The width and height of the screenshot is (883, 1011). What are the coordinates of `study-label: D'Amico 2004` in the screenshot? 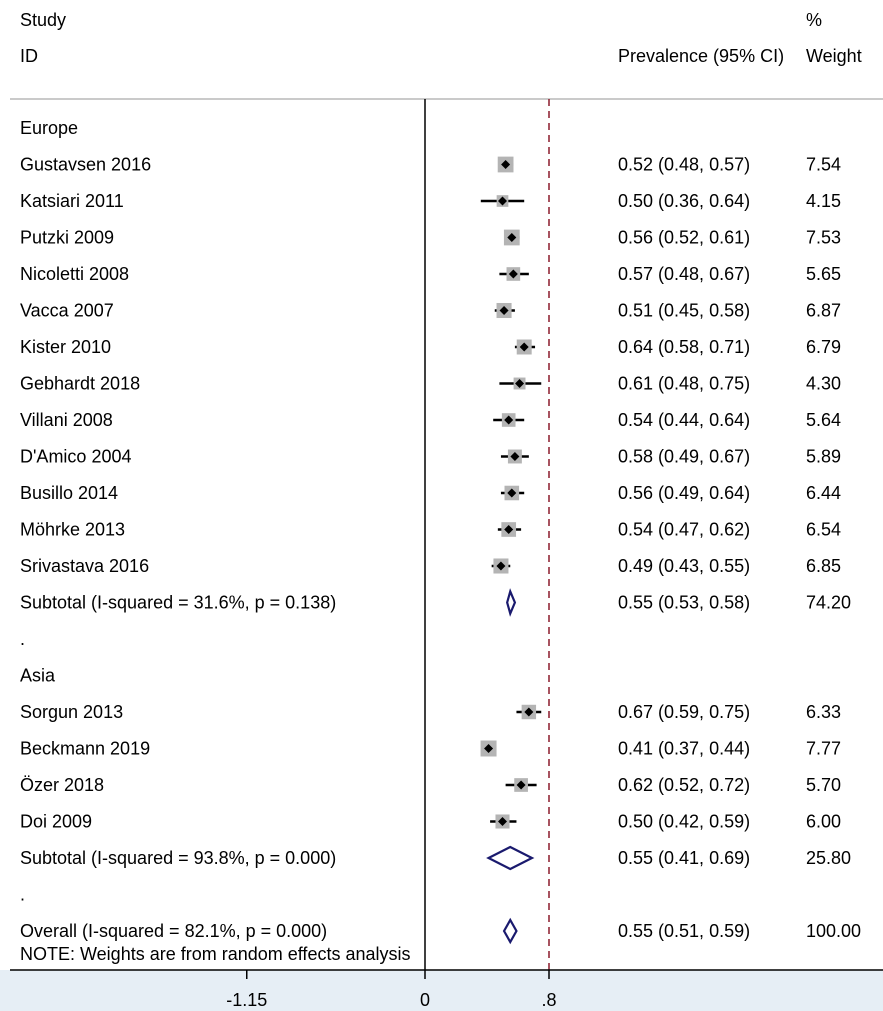 It's located at (76, 457).